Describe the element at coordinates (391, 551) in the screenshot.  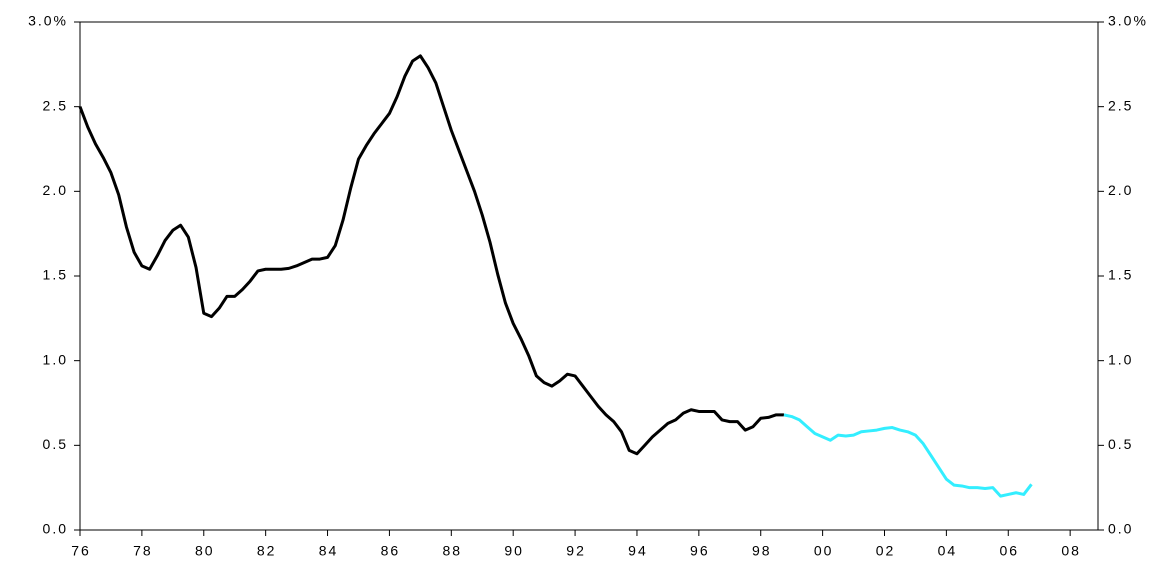
I see `x-tick-label: 86` at that location.